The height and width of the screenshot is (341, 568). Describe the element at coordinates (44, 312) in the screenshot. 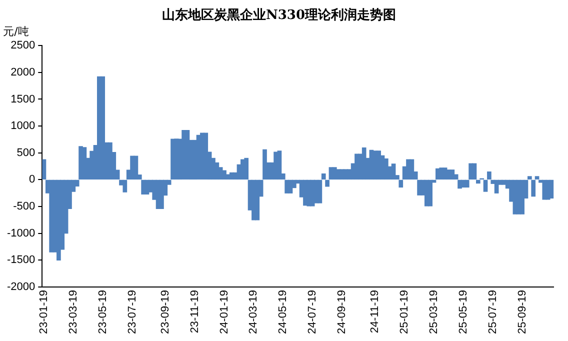

I see `x-tick-label: 23-01-19` at that location.